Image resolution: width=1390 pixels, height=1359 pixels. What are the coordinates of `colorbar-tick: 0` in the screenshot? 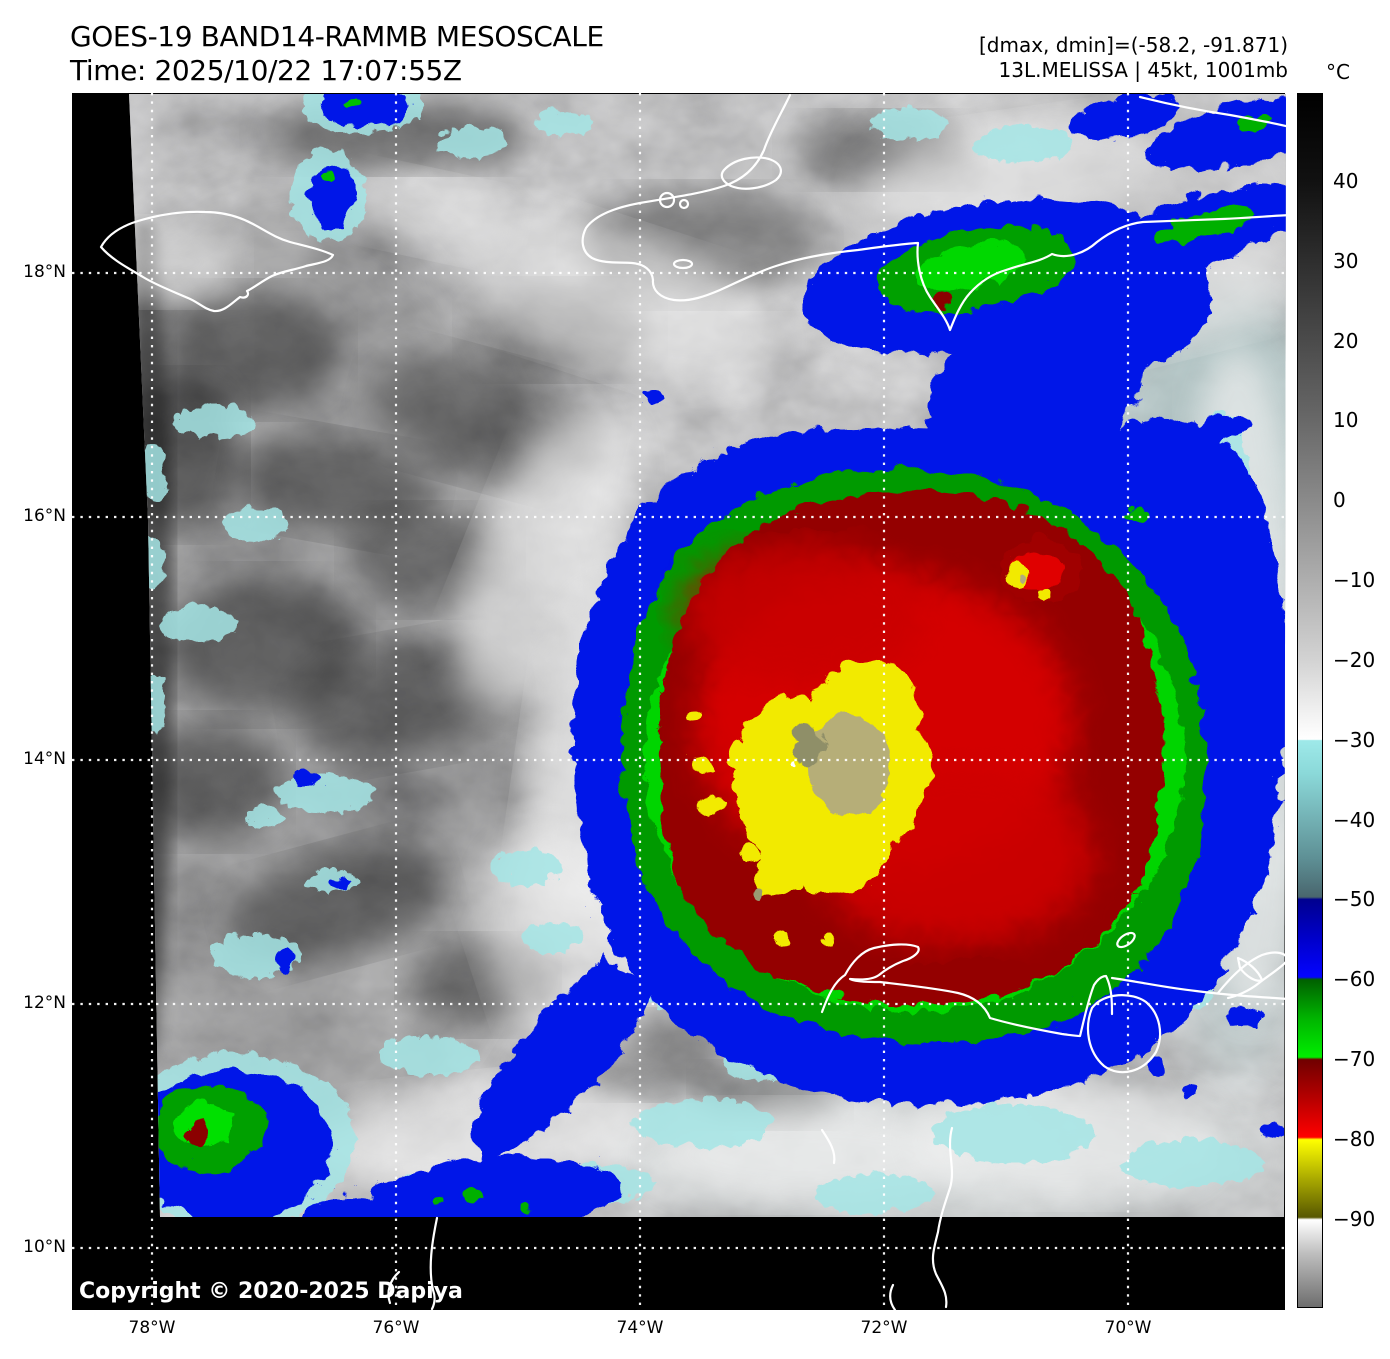 It's located at (1339, 500).